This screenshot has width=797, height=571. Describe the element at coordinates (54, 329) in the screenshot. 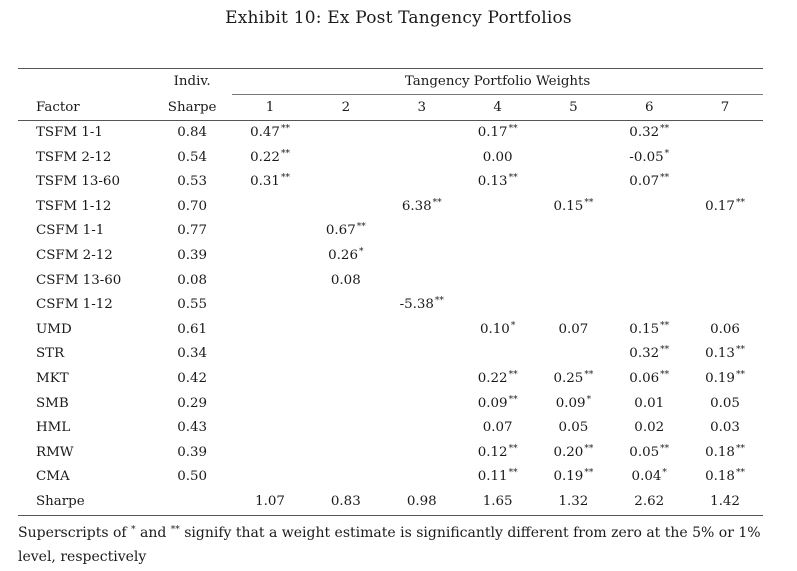

I see `factor-name: UMD` at that location.